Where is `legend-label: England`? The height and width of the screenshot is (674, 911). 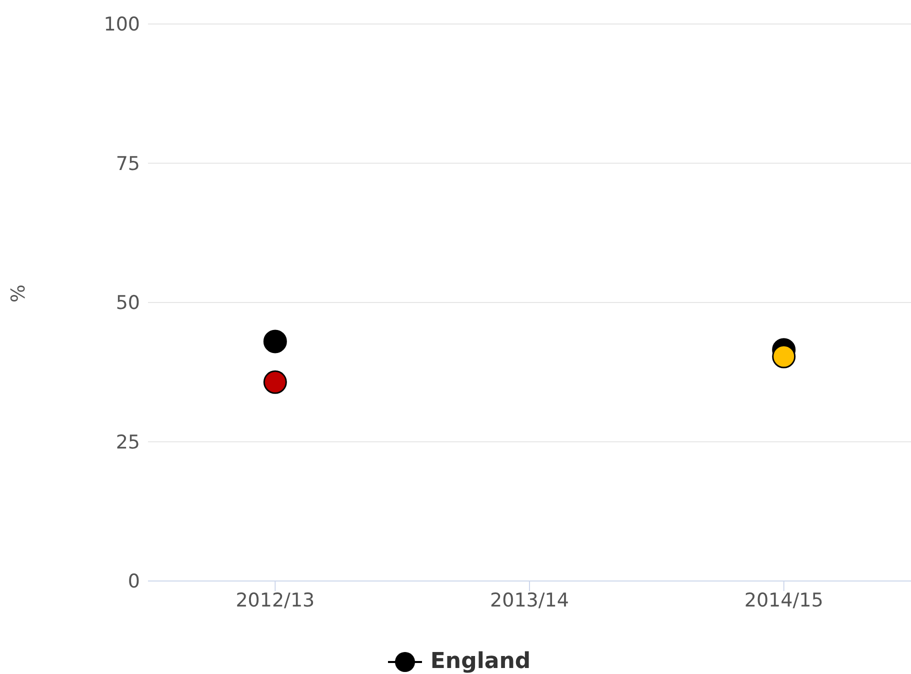
legend-label: England is located at coordinates (480, 661).